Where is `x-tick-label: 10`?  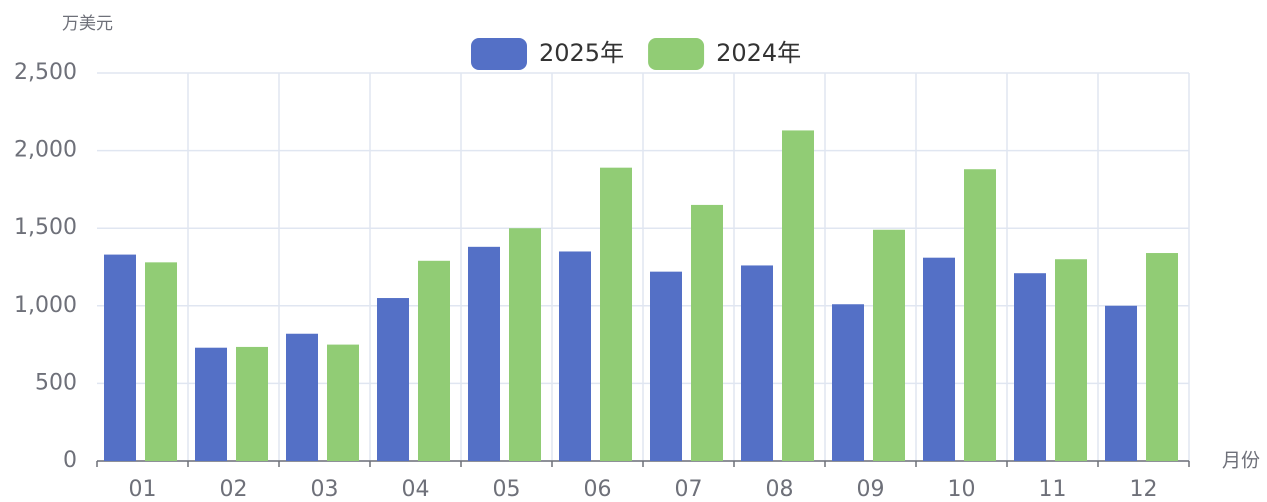 x-tick-label: 10 is located at coordinates (962, 489).